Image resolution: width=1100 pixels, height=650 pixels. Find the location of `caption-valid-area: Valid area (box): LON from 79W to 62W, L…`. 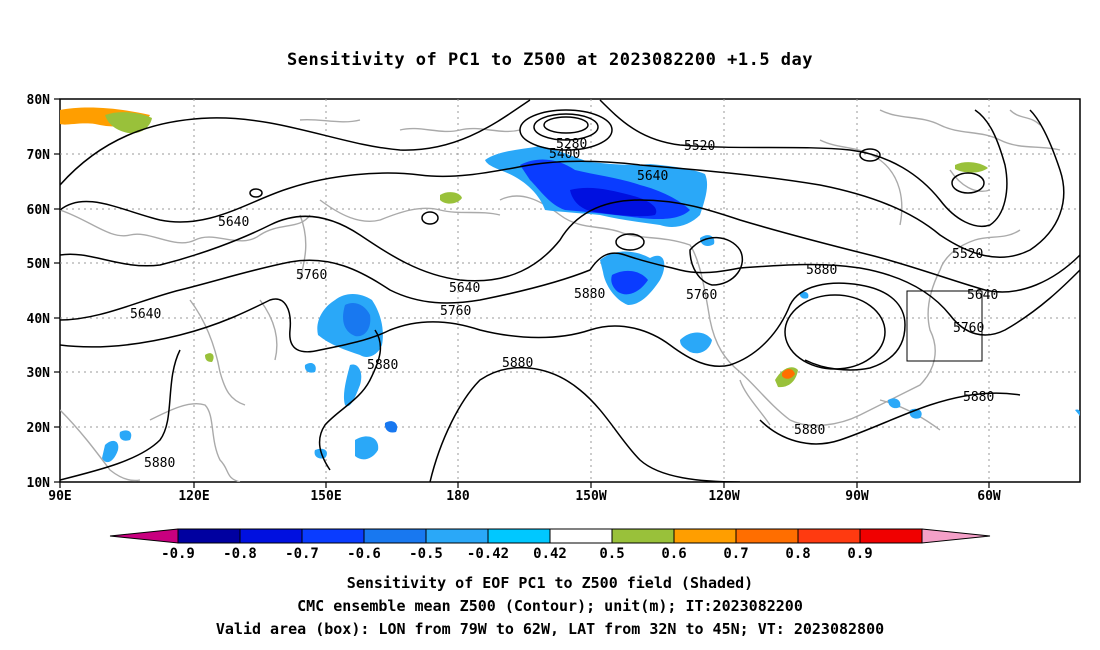

caption-valid-area: Valid area (box): LON from 79W to 62W, L… is located at coordinates (550, 629).